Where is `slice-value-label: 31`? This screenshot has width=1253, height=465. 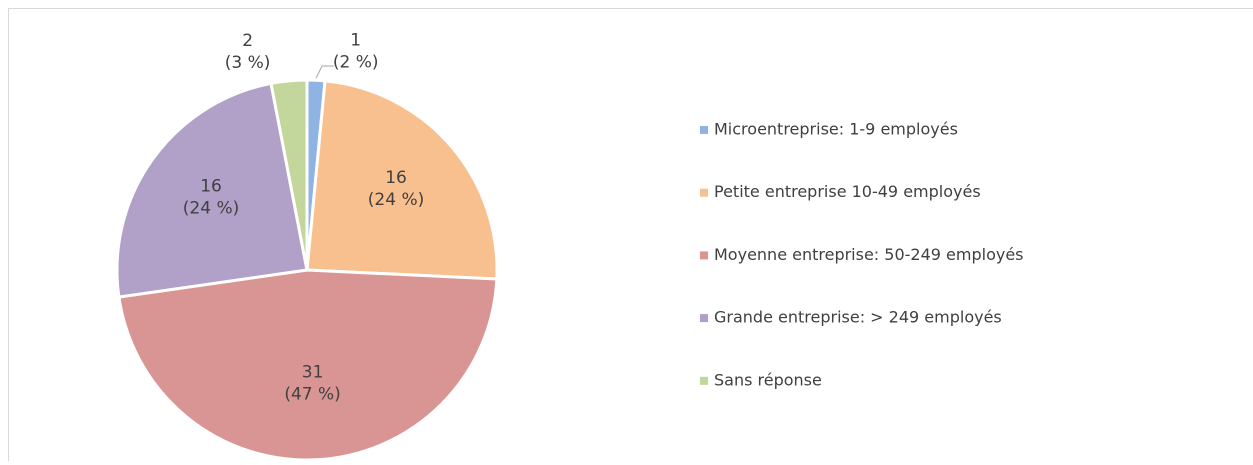 slice-value-label: 31 is located at coordinates (313, 373).